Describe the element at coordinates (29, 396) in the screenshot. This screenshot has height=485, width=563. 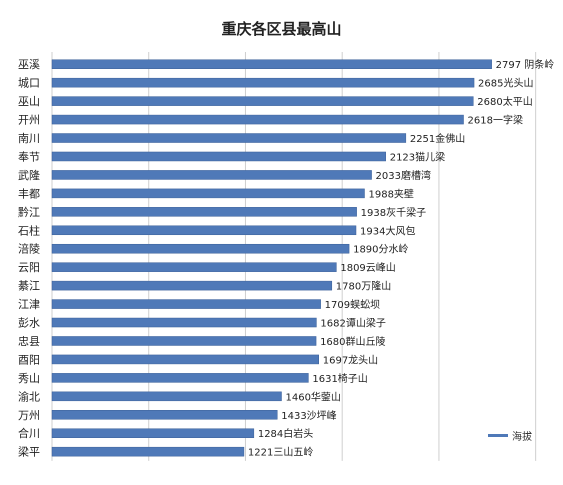
I see `category-label: 渝北` at that location.